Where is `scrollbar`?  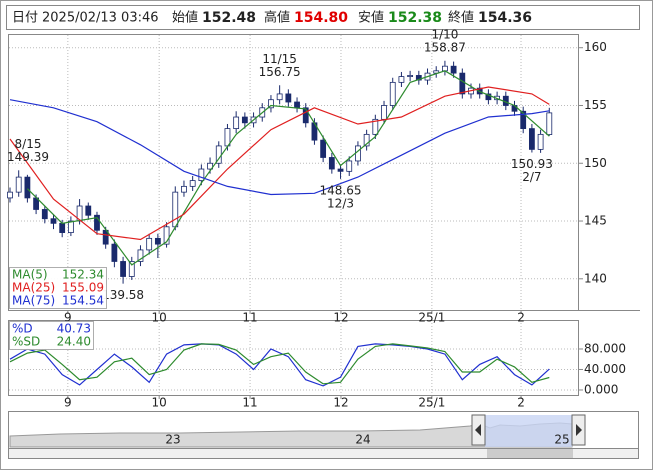 scrollbar is located at coordinates (323, 453).